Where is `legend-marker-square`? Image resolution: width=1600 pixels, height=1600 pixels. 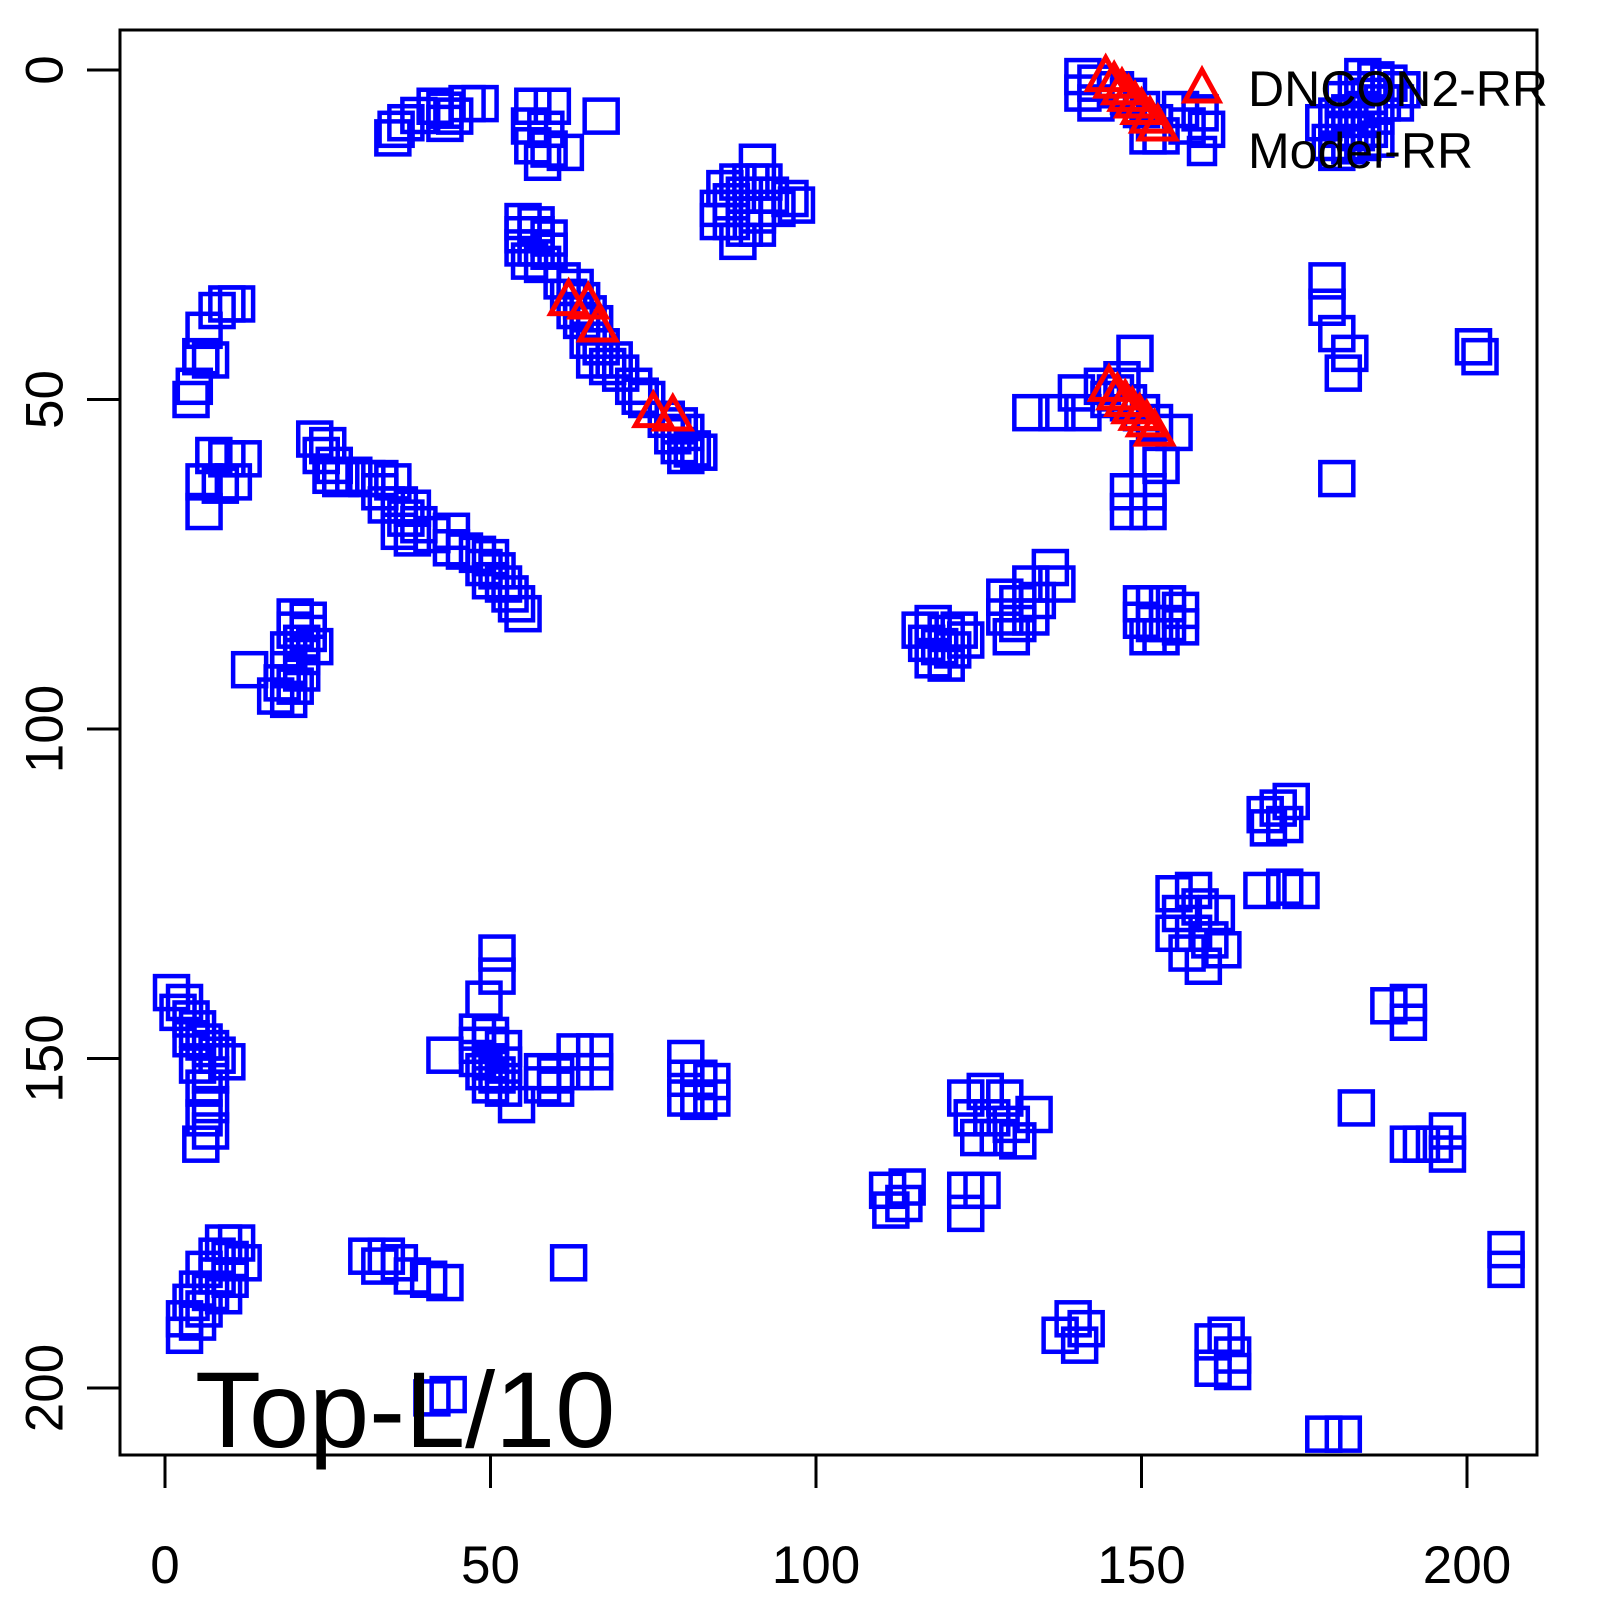
legend-marker-square is located at coordinates (1202, 151).